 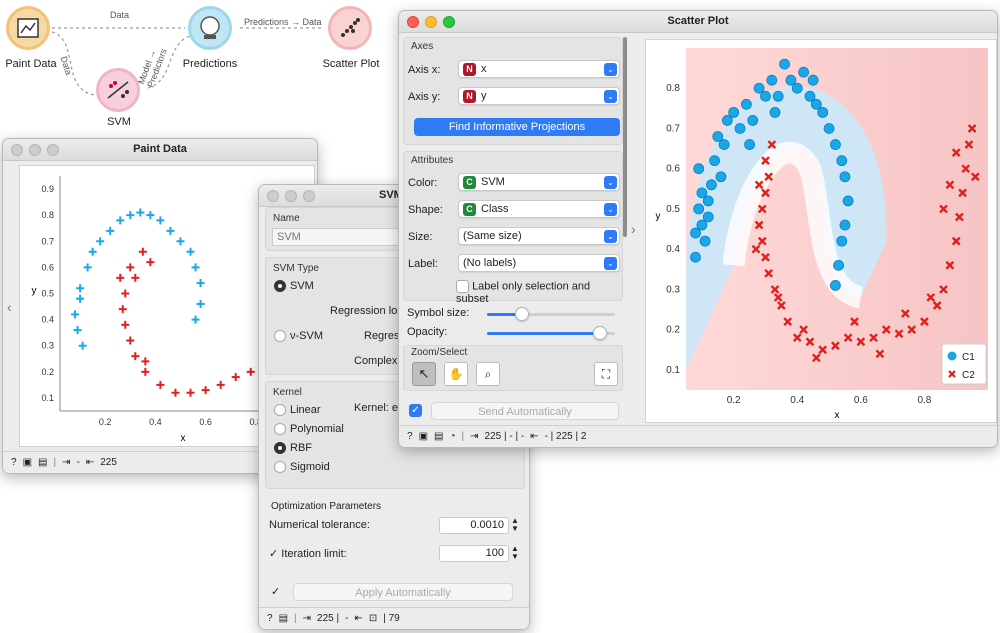 I want to click on categorical-icon: C, so click(x=469, y=209).